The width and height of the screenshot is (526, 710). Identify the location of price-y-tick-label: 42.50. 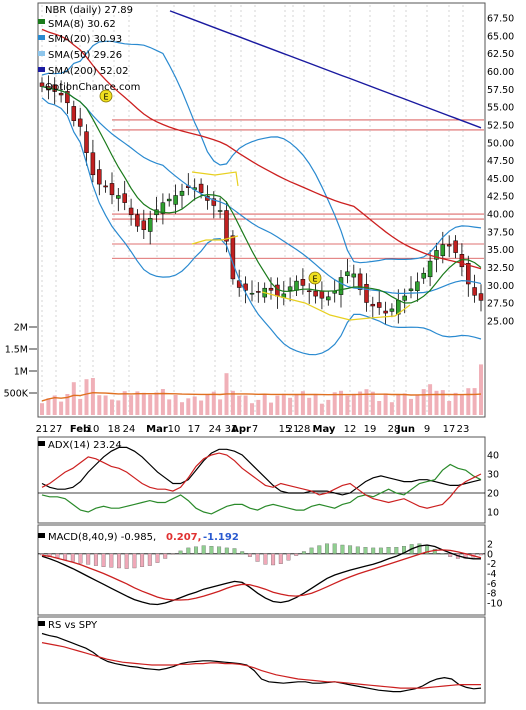
(500, 197).